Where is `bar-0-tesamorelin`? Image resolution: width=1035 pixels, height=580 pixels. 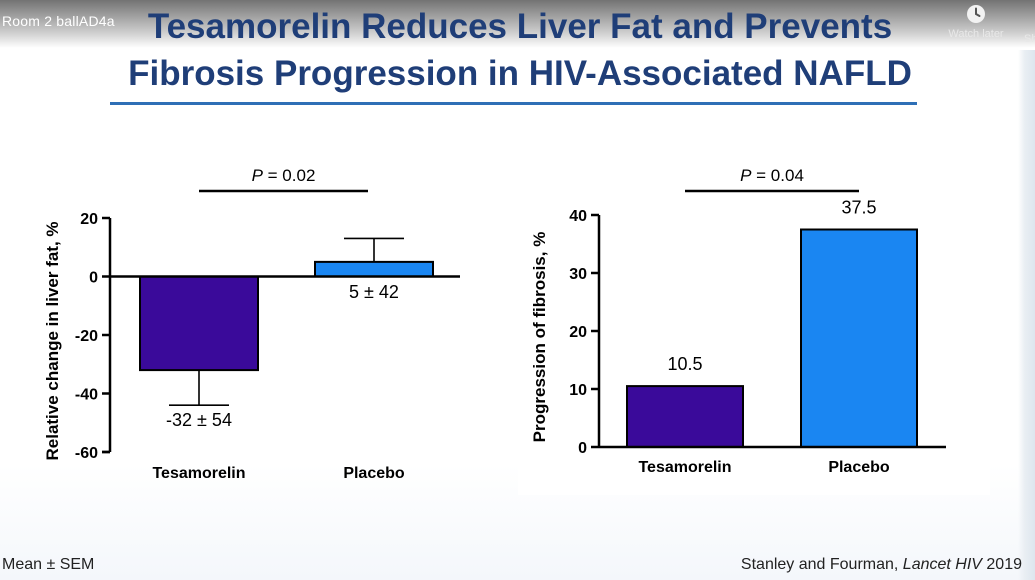 bar-0-tesamorelin is located at coordinates (199, 323).